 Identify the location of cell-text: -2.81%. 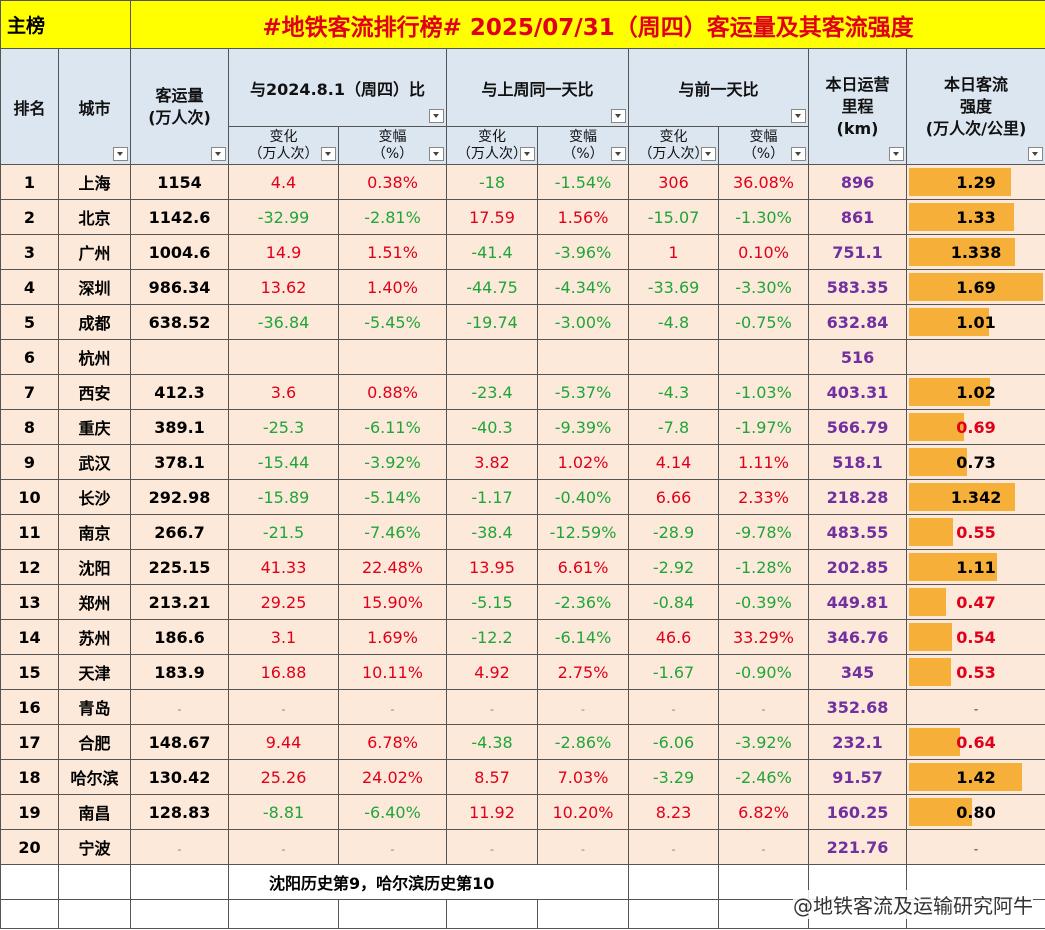
(392, 217).